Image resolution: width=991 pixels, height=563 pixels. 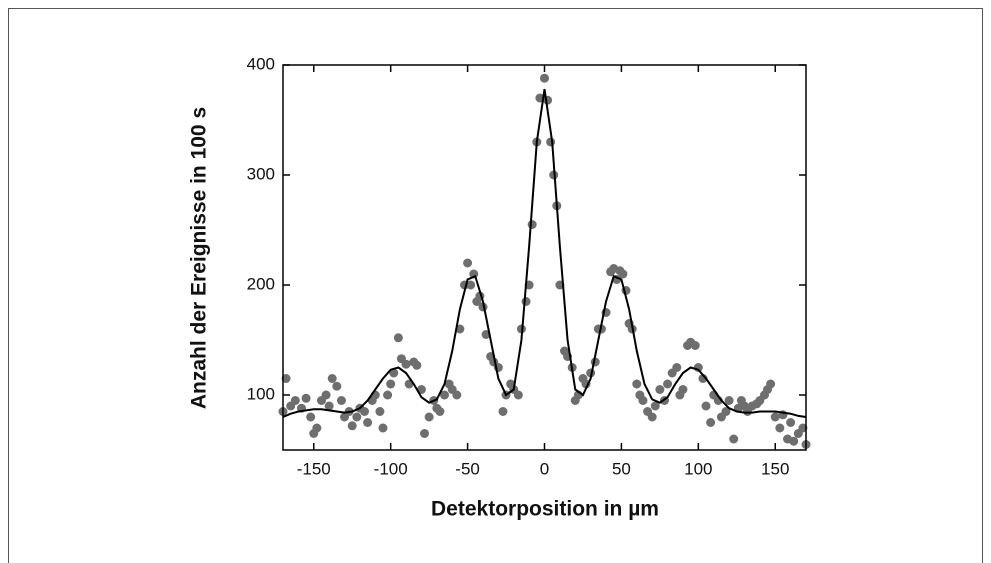 What do you see at coordinates (545, 509) in the screenshot?
I see `x-axis-title: Detektorposition in µm` at bounding box center [545, 509].